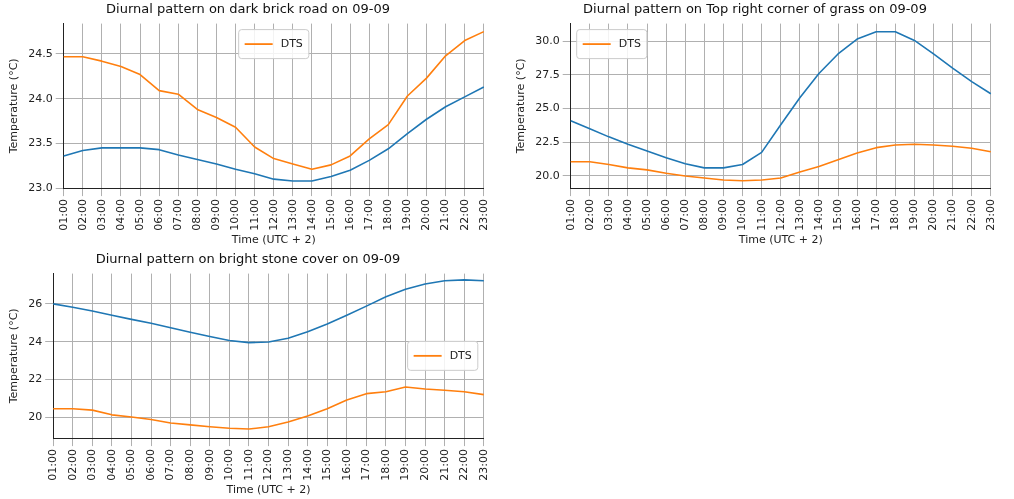 This screenshot has height=499, width=1014. I want to click on chart-title: Diurnal pattern on Top right corner of grass on 09-09, so click(755, 9).